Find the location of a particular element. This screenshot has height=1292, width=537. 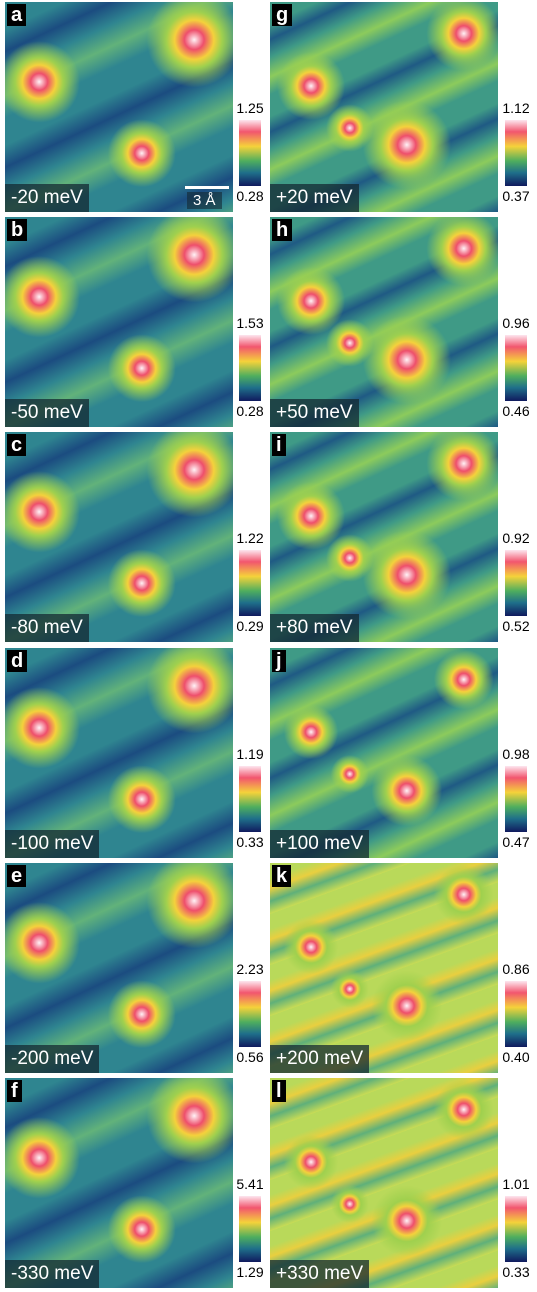

stm-map: a -20 meV 3 Å is located at coordinates (119, 107).